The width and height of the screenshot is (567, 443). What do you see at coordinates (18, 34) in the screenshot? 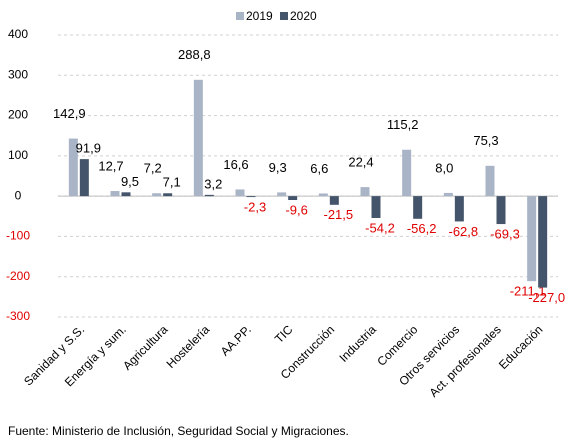
I see `y-tick-label: 400` at bounding box center [18, 34].